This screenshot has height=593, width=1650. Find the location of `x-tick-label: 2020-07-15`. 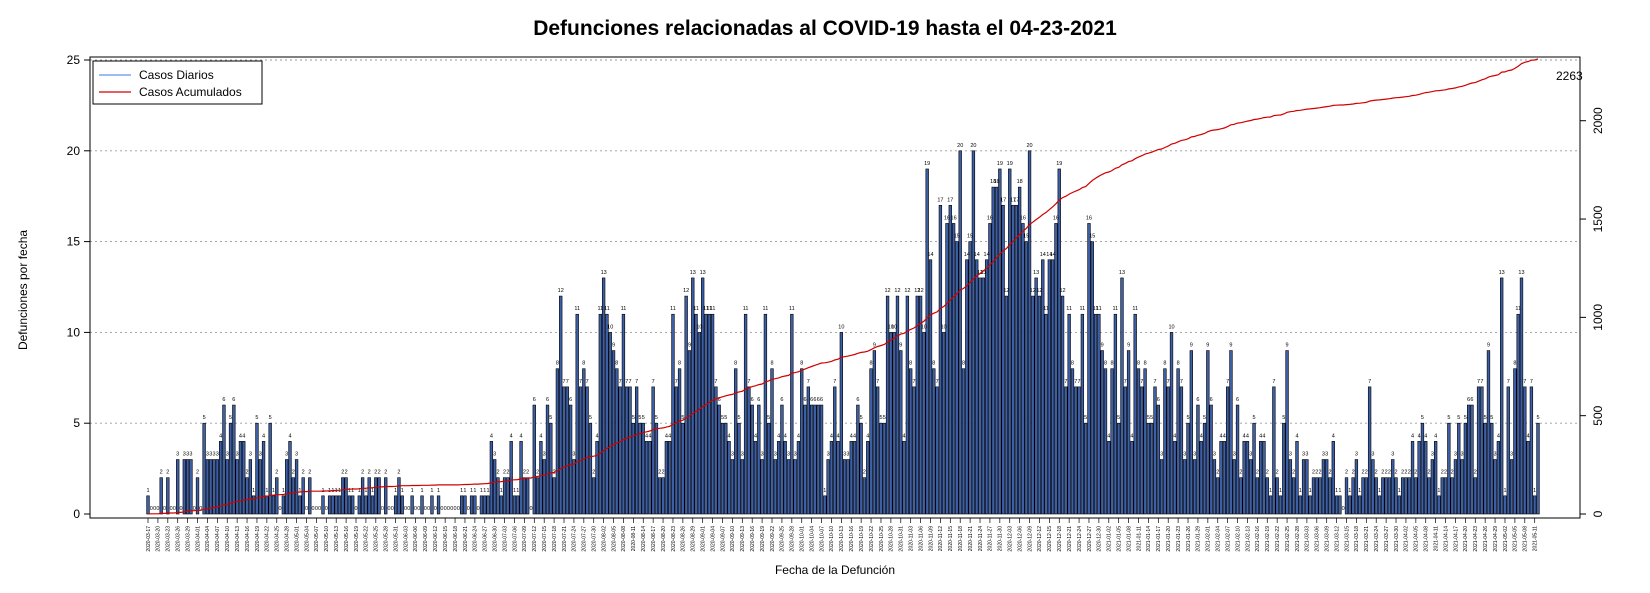

x-tick-label: 2020-07-15 is located at coordinates (545, 539).